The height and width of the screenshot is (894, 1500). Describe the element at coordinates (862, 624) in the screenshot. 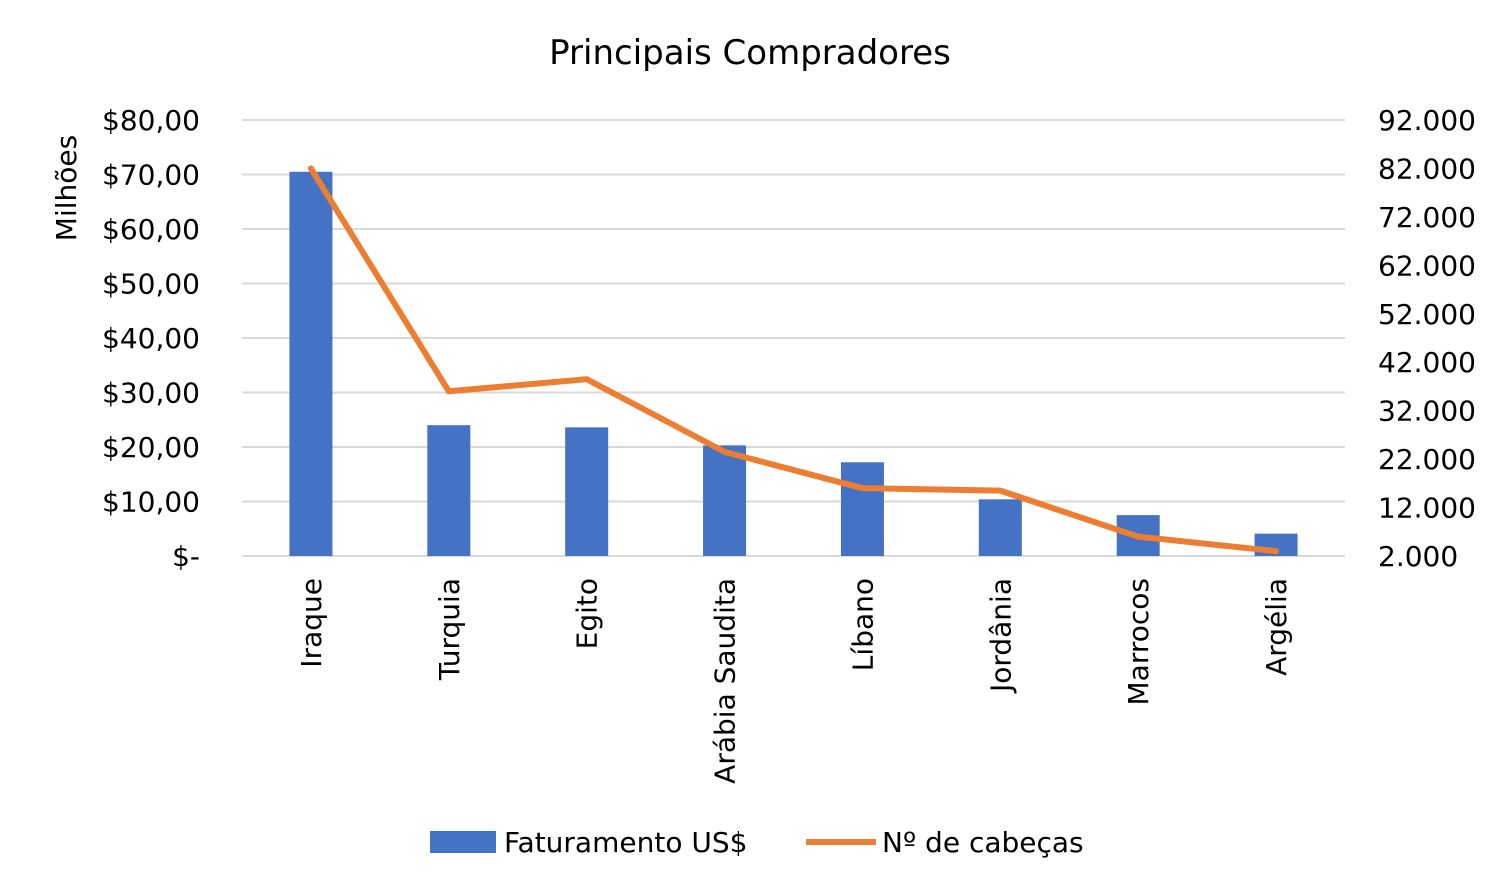

I see `category-label: Líbano` at that location.